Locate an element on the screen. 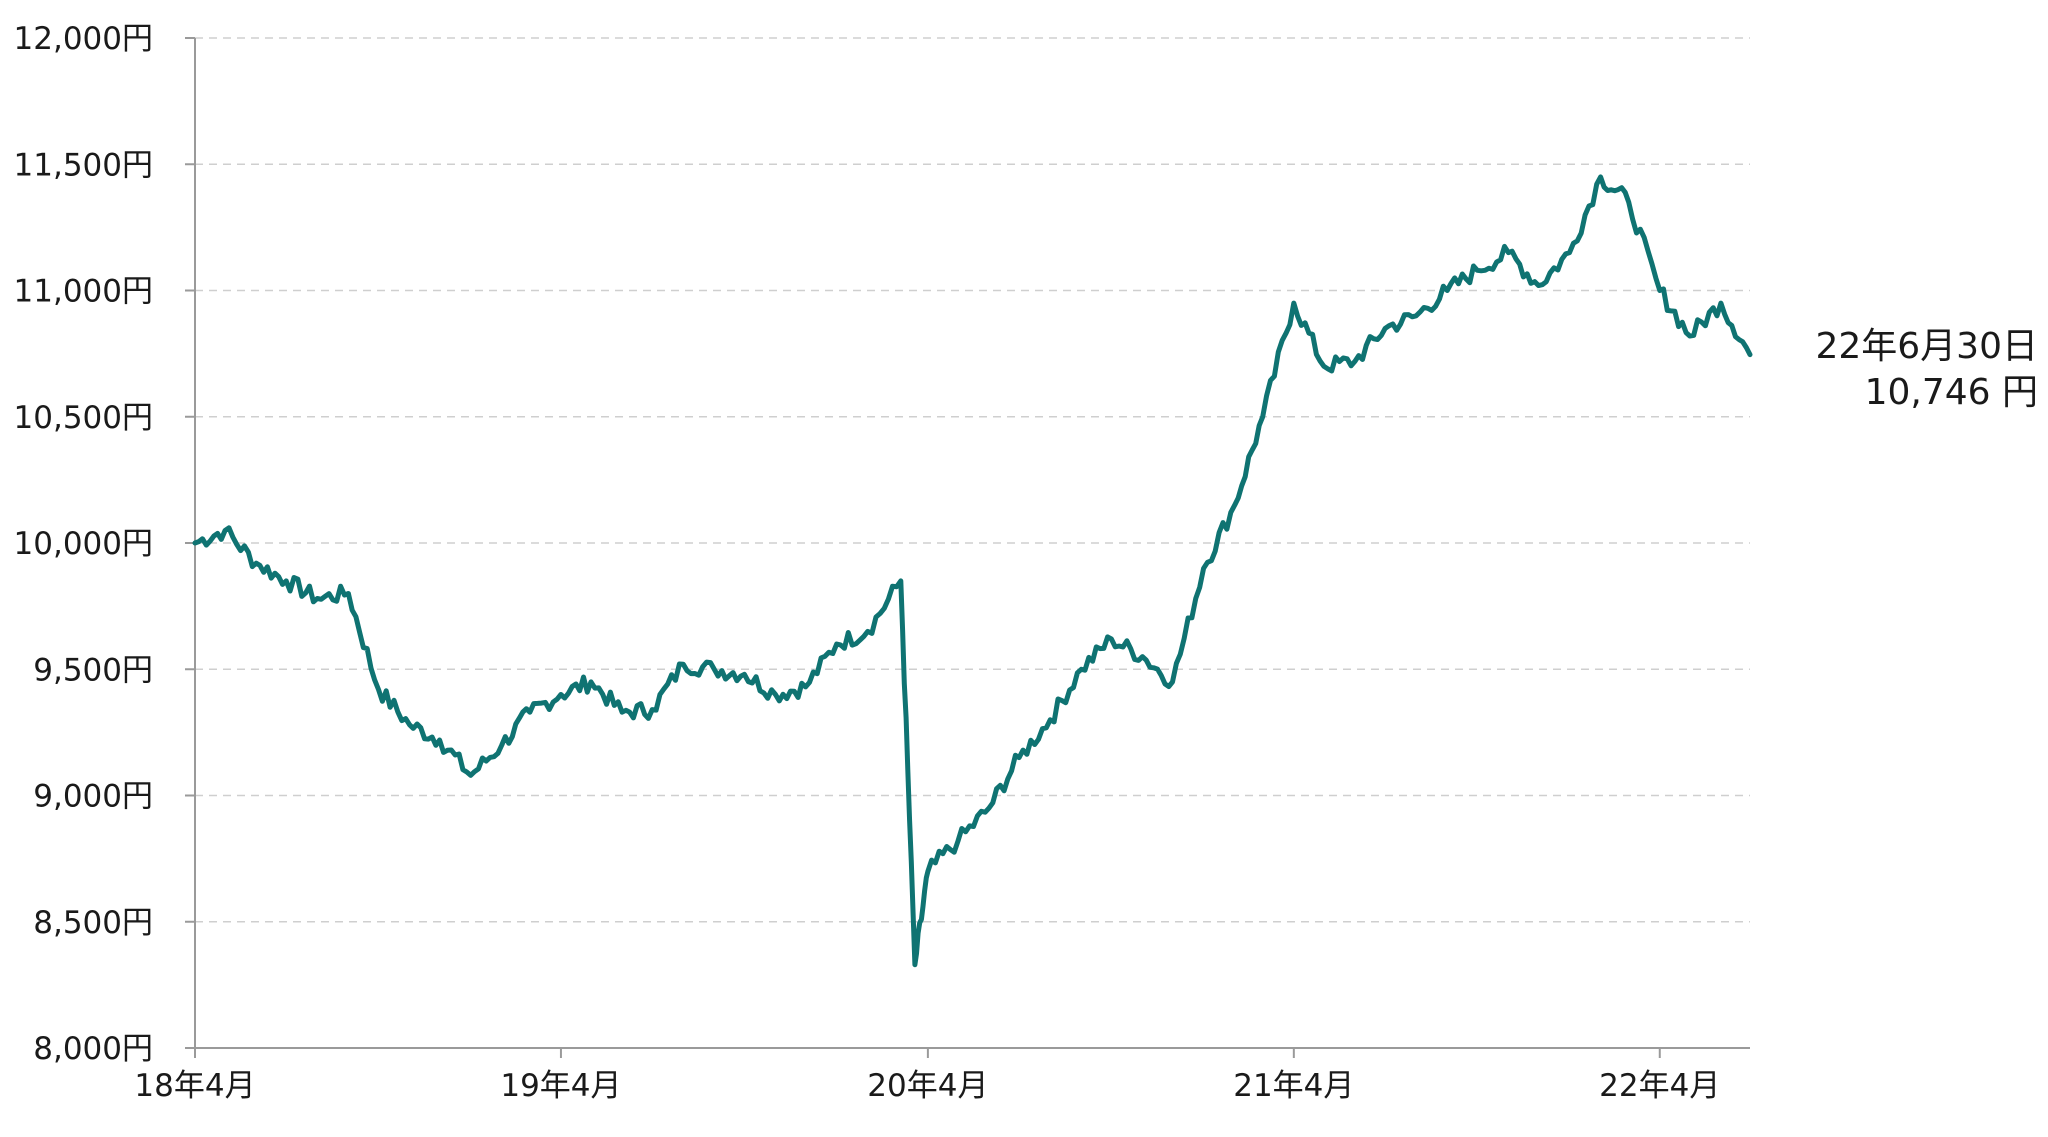 Image resolution: width=2048 pixels, height=1137 pixels. x-tick-label: 20年4月 is located at coordinates (927, 1086).